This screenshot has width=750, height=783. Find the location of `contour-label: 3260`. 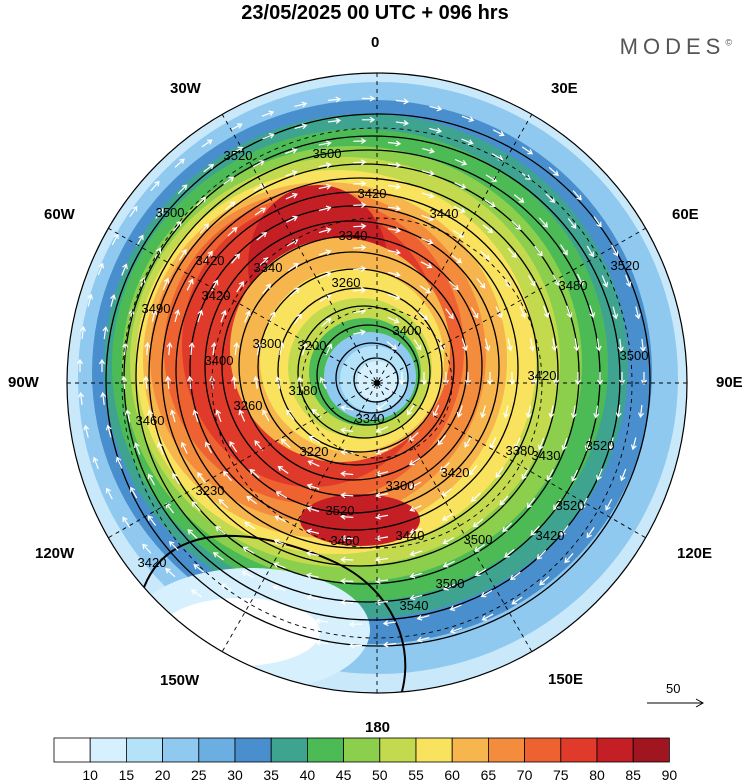

contour-label: 3260 is located at coordinates (346, 282).